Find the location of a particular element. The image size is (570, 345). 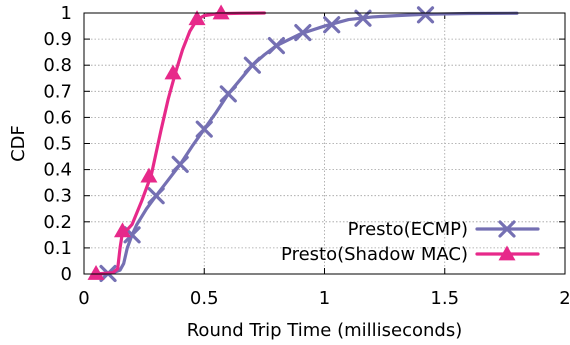

x-tick-label: 2 is located at coordinates (564, 298).